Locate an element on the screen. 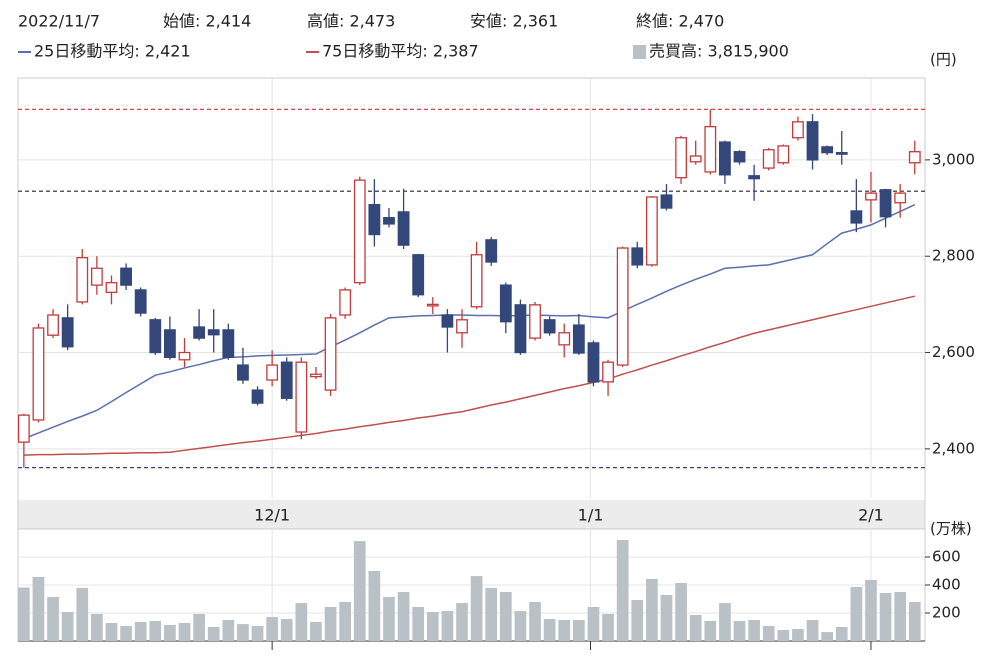  y-tick-label: 2,400 is located at coordinates (953, 448).